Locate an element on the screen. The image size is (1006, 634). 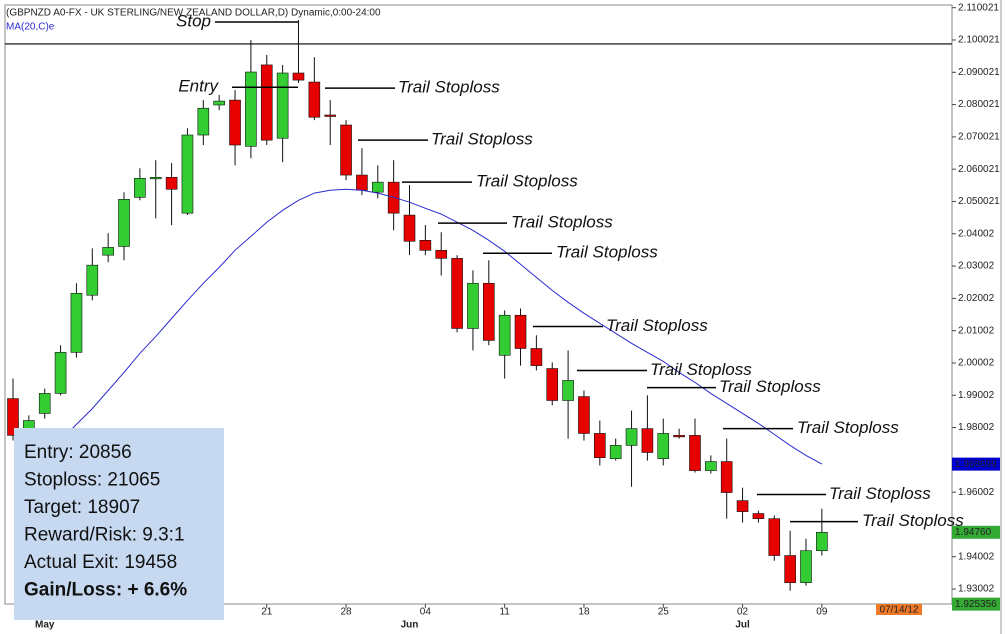
y-tick-label: 2.080021 is located at coordinates (979, 104).